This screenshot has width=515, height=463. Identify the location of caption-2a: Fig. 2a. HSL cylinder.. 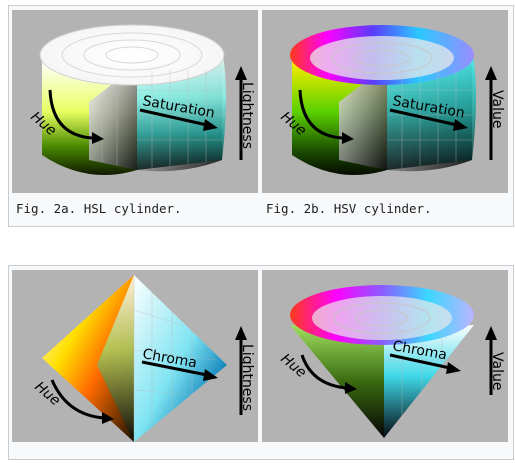
(99, 208).